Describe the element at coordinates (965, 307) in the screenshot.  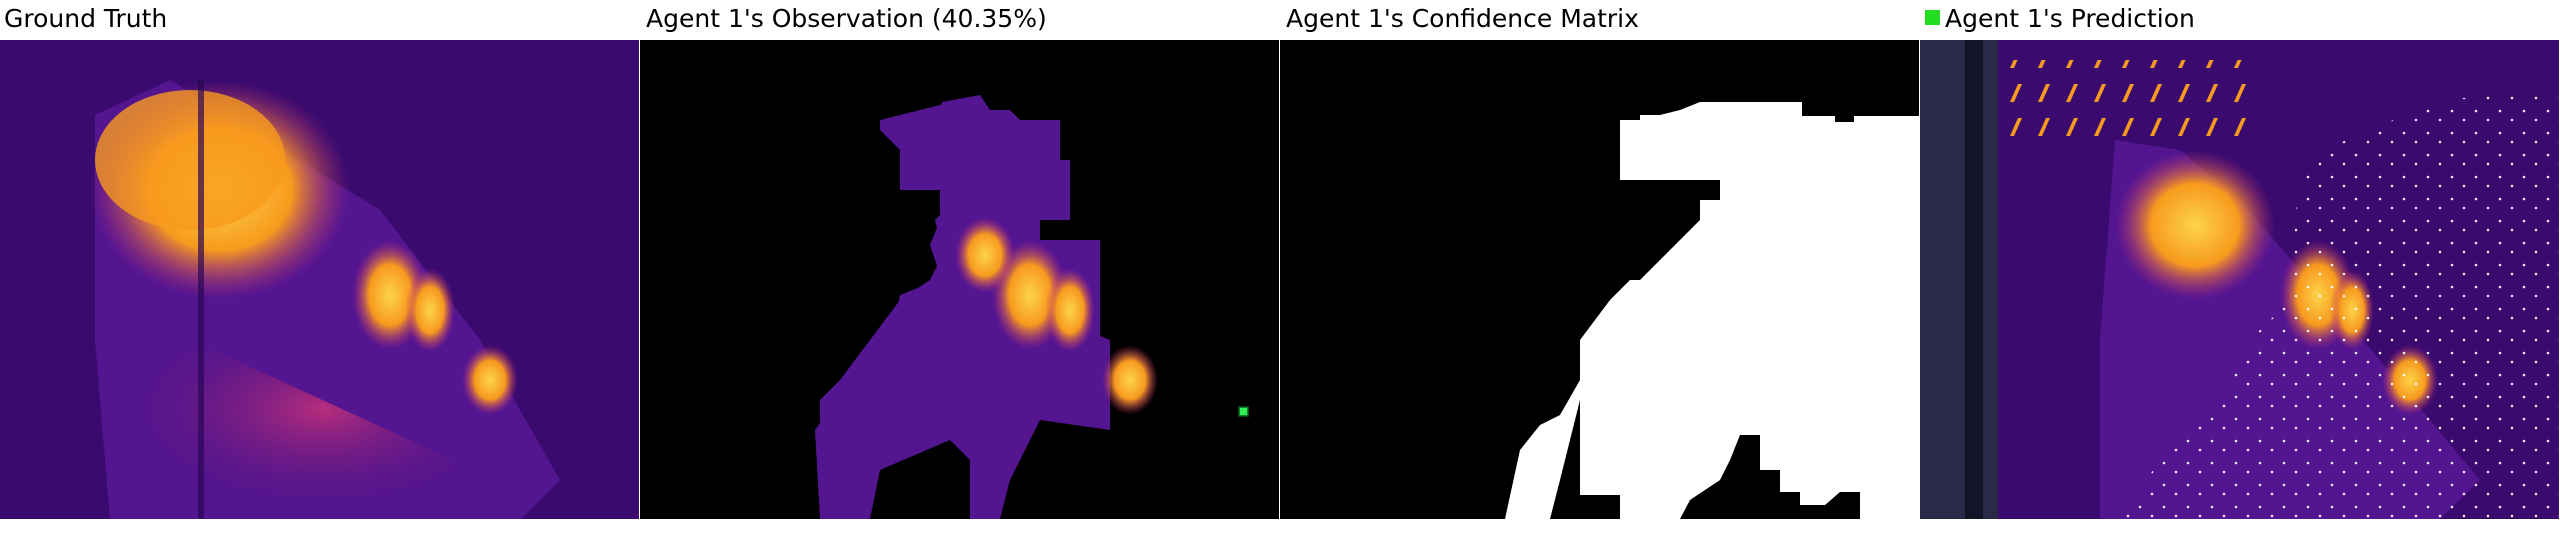
I see `obs-visible-area` at that location.